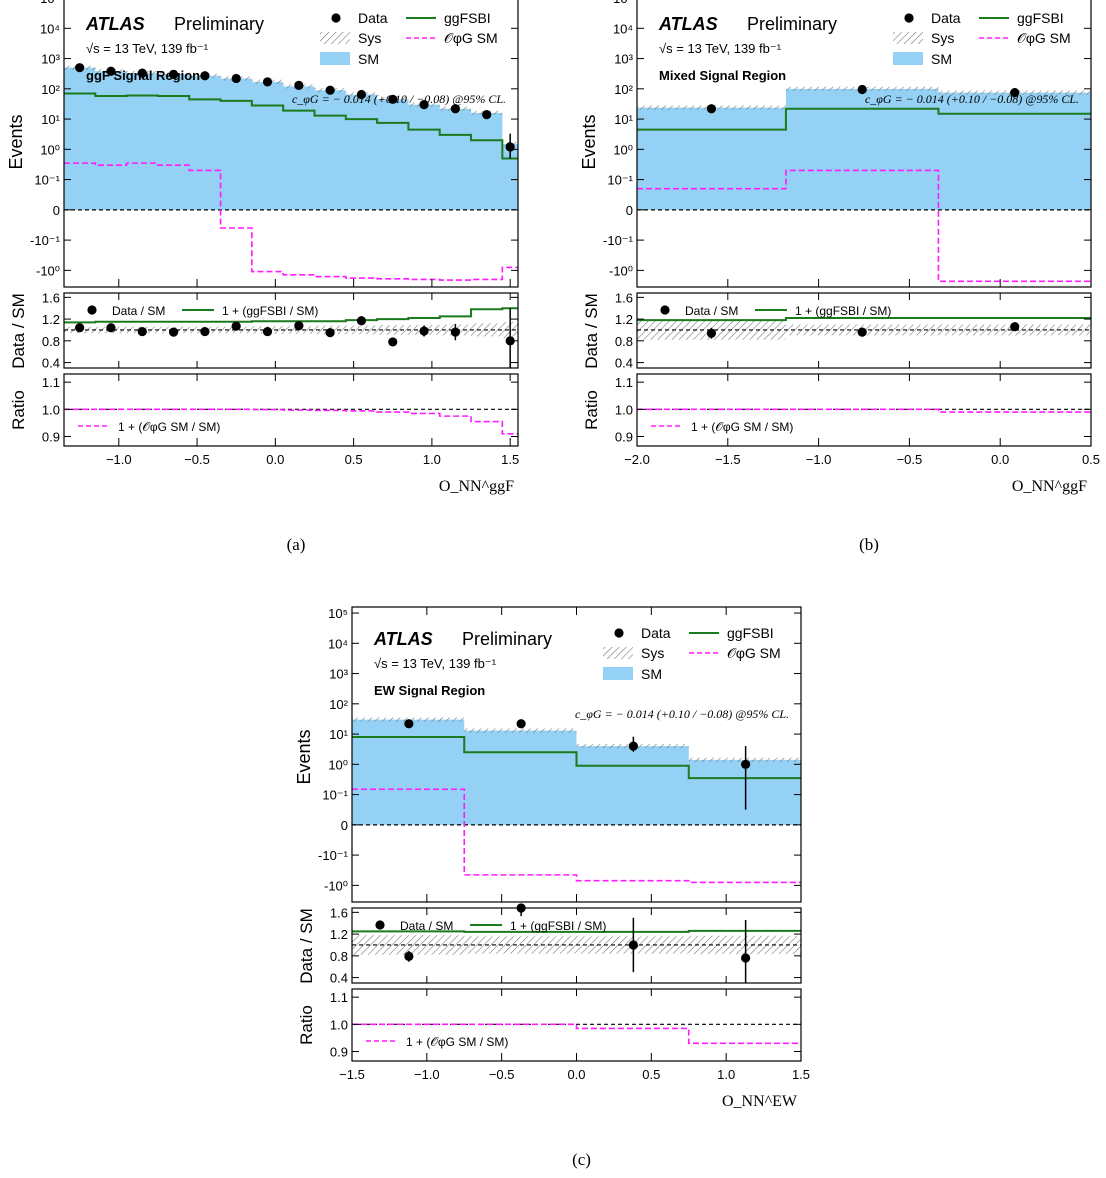  What do you see at coordinates (335, 58) in the screenshot?
I see `legend-sm-swatch` at bounding box center [335, 58].